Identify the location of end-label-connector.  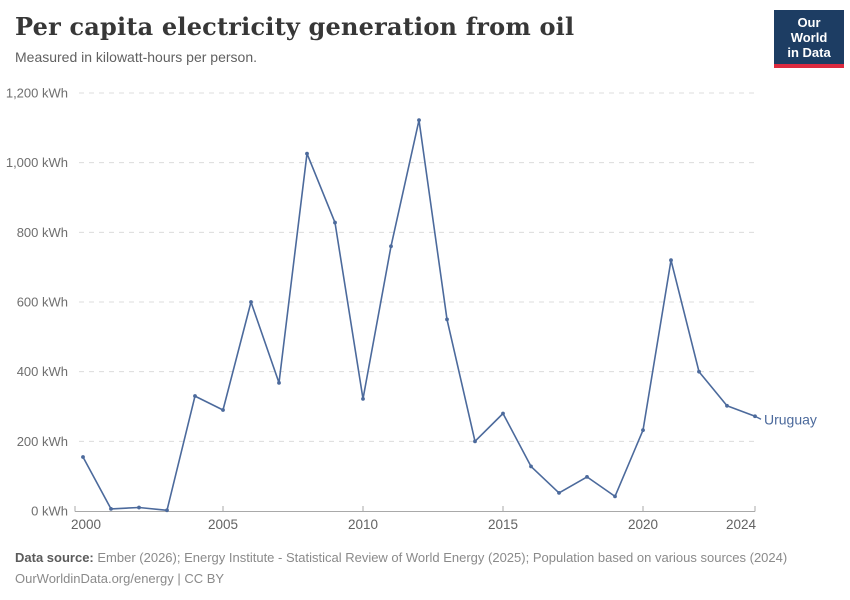
(758, 417).